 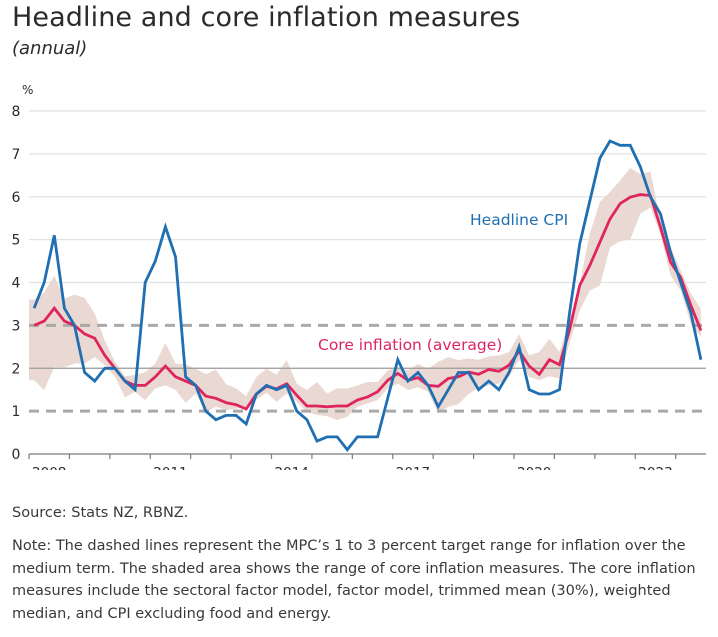 What do you see at coordinates (352, 467) in the screenshot?
I see `x-axis-tick-labels: 2008 2011 2014 2017 2020 2023` at bounding box center [352, 467].